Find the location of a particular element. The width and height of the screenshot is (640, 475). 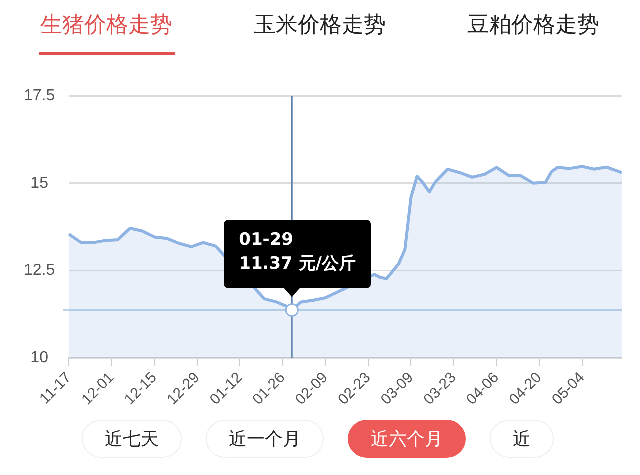

y-tick-label: 10 is located at coordinates (39, 358).